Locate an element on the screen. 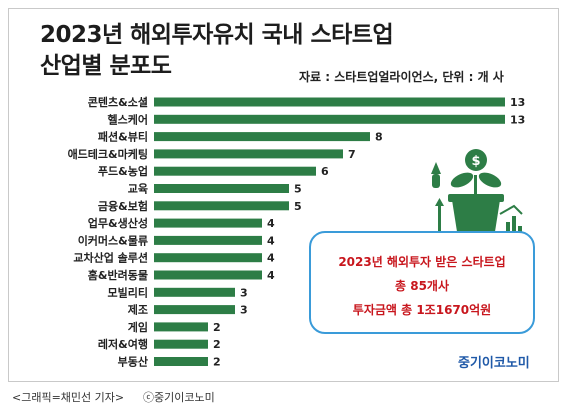 The width and height of the screenshot is (567, 416). category-label: 콘텐츠&소셜 is located at coordinates (118, 102).